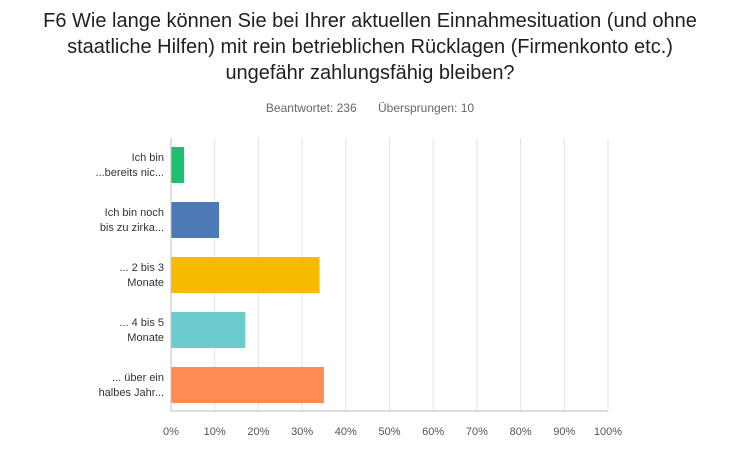 The image size is (740, 456). Describe the element at coordinates (389, 432) in the screenshot. I see `x-tick-label: 50%` at that location.